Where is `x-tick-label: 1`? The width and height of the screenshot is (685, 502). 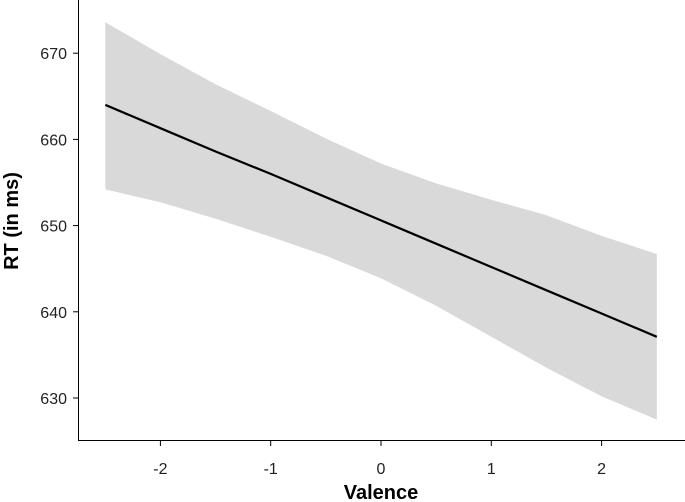
x-tick-label: 1 is located at coordinates (491, 469).